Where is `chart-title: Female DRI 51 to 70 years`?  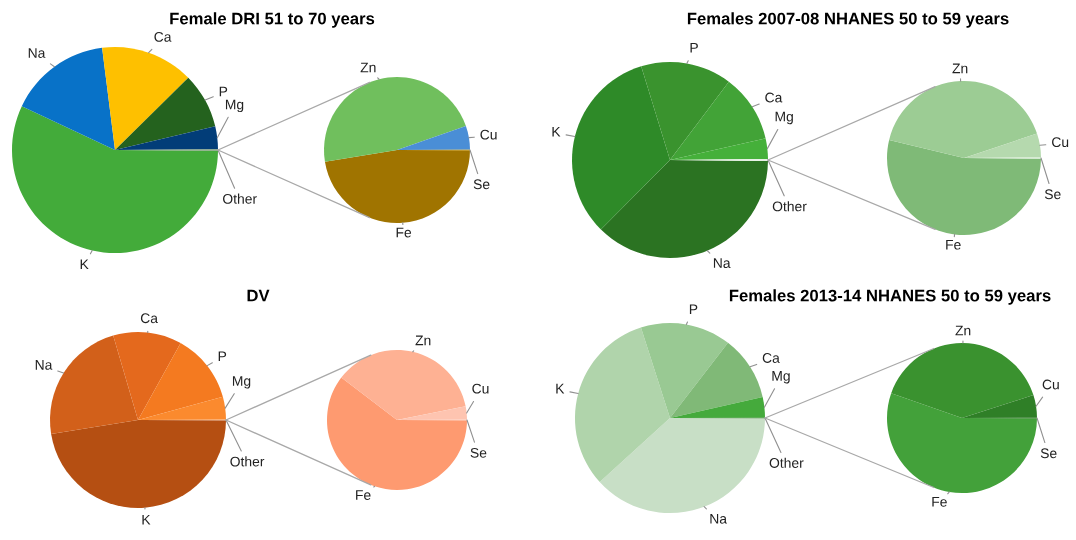 chart-title: Female DRI 51 to 70 years is located at coordinates (272, 20).